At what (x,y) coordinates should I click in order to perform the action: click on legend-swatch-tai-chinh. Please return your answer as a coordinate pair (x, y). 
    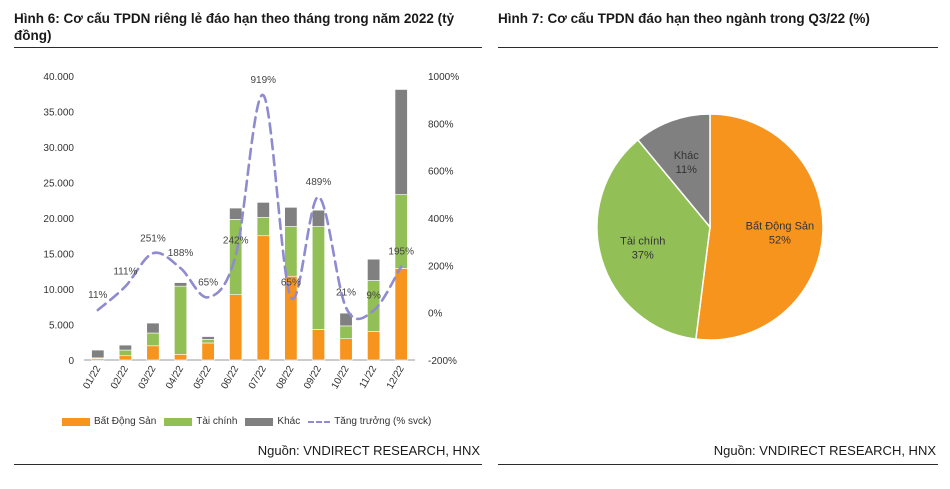
    Looking at the image, I should click on (178, 421).